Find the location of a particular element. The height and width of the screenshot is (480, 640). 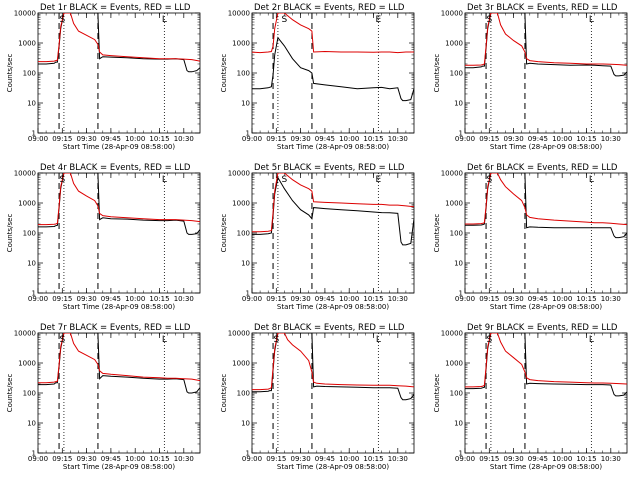

time-marker-label: E is located at coordinates (379, 20).